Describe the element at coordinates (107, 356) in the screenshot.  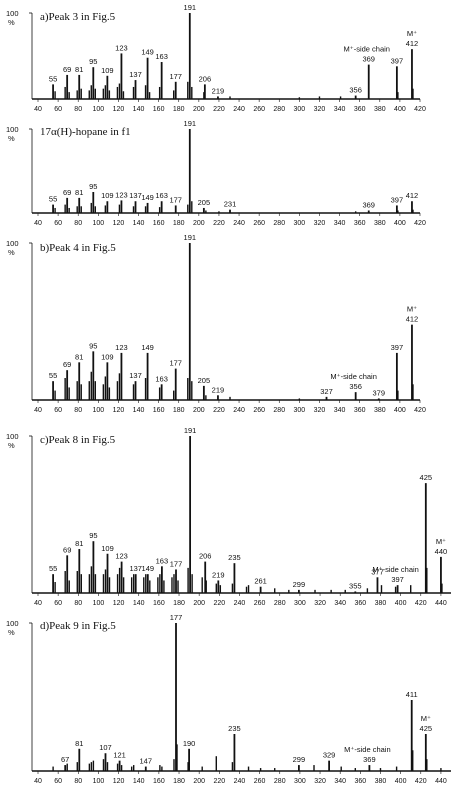
I see `peak-label: 109` at that location.